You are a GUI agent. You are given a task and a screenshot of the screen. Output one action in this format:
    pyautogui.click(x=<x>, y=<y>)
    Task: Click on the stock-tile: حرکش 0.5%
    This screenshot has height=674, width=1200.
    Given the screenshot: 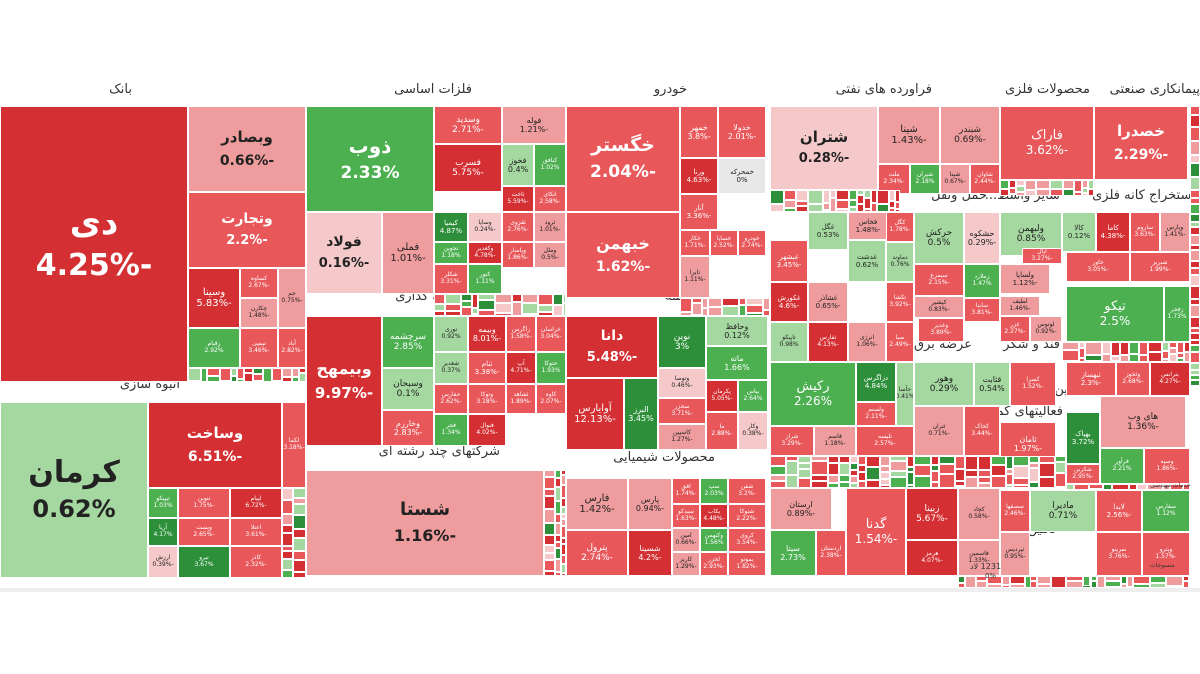 What is the action you would take?
    pyautogui.click(x=939, y=238)
    